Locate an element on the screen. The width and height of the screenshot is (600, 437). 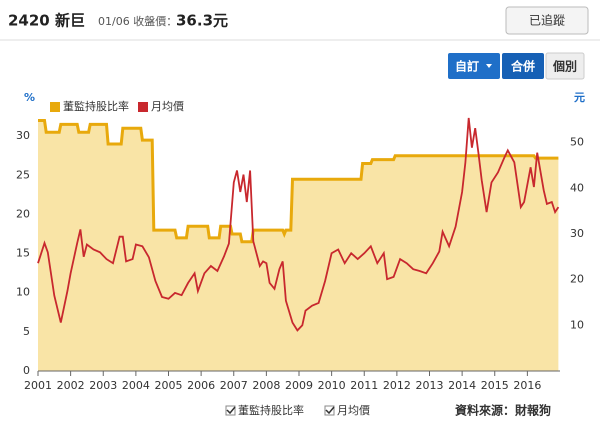
y-tick-label: 30 is located at coordinates (23, 135).